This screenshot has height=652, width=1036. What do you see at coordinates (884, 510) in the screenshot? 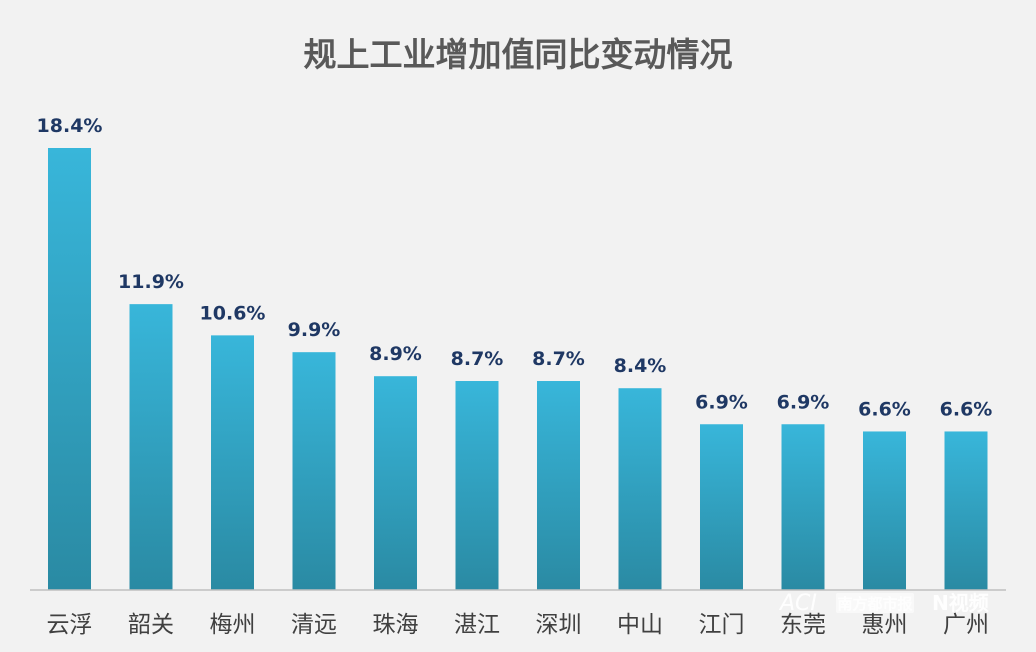
I see `bar-惠州` at bounding box center [884, 510].